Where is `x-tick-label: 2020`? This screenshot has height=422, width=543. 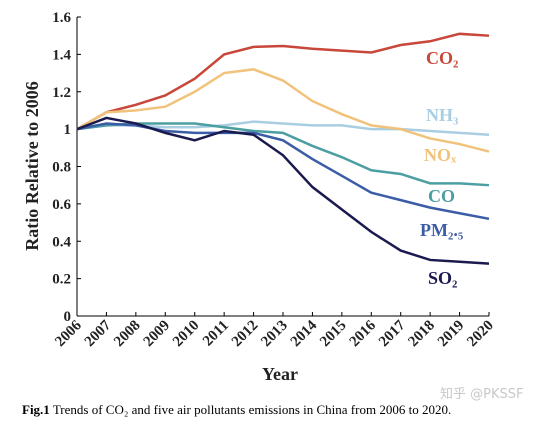
x-tick-label: 2020 is located at coordinates (480, 334).